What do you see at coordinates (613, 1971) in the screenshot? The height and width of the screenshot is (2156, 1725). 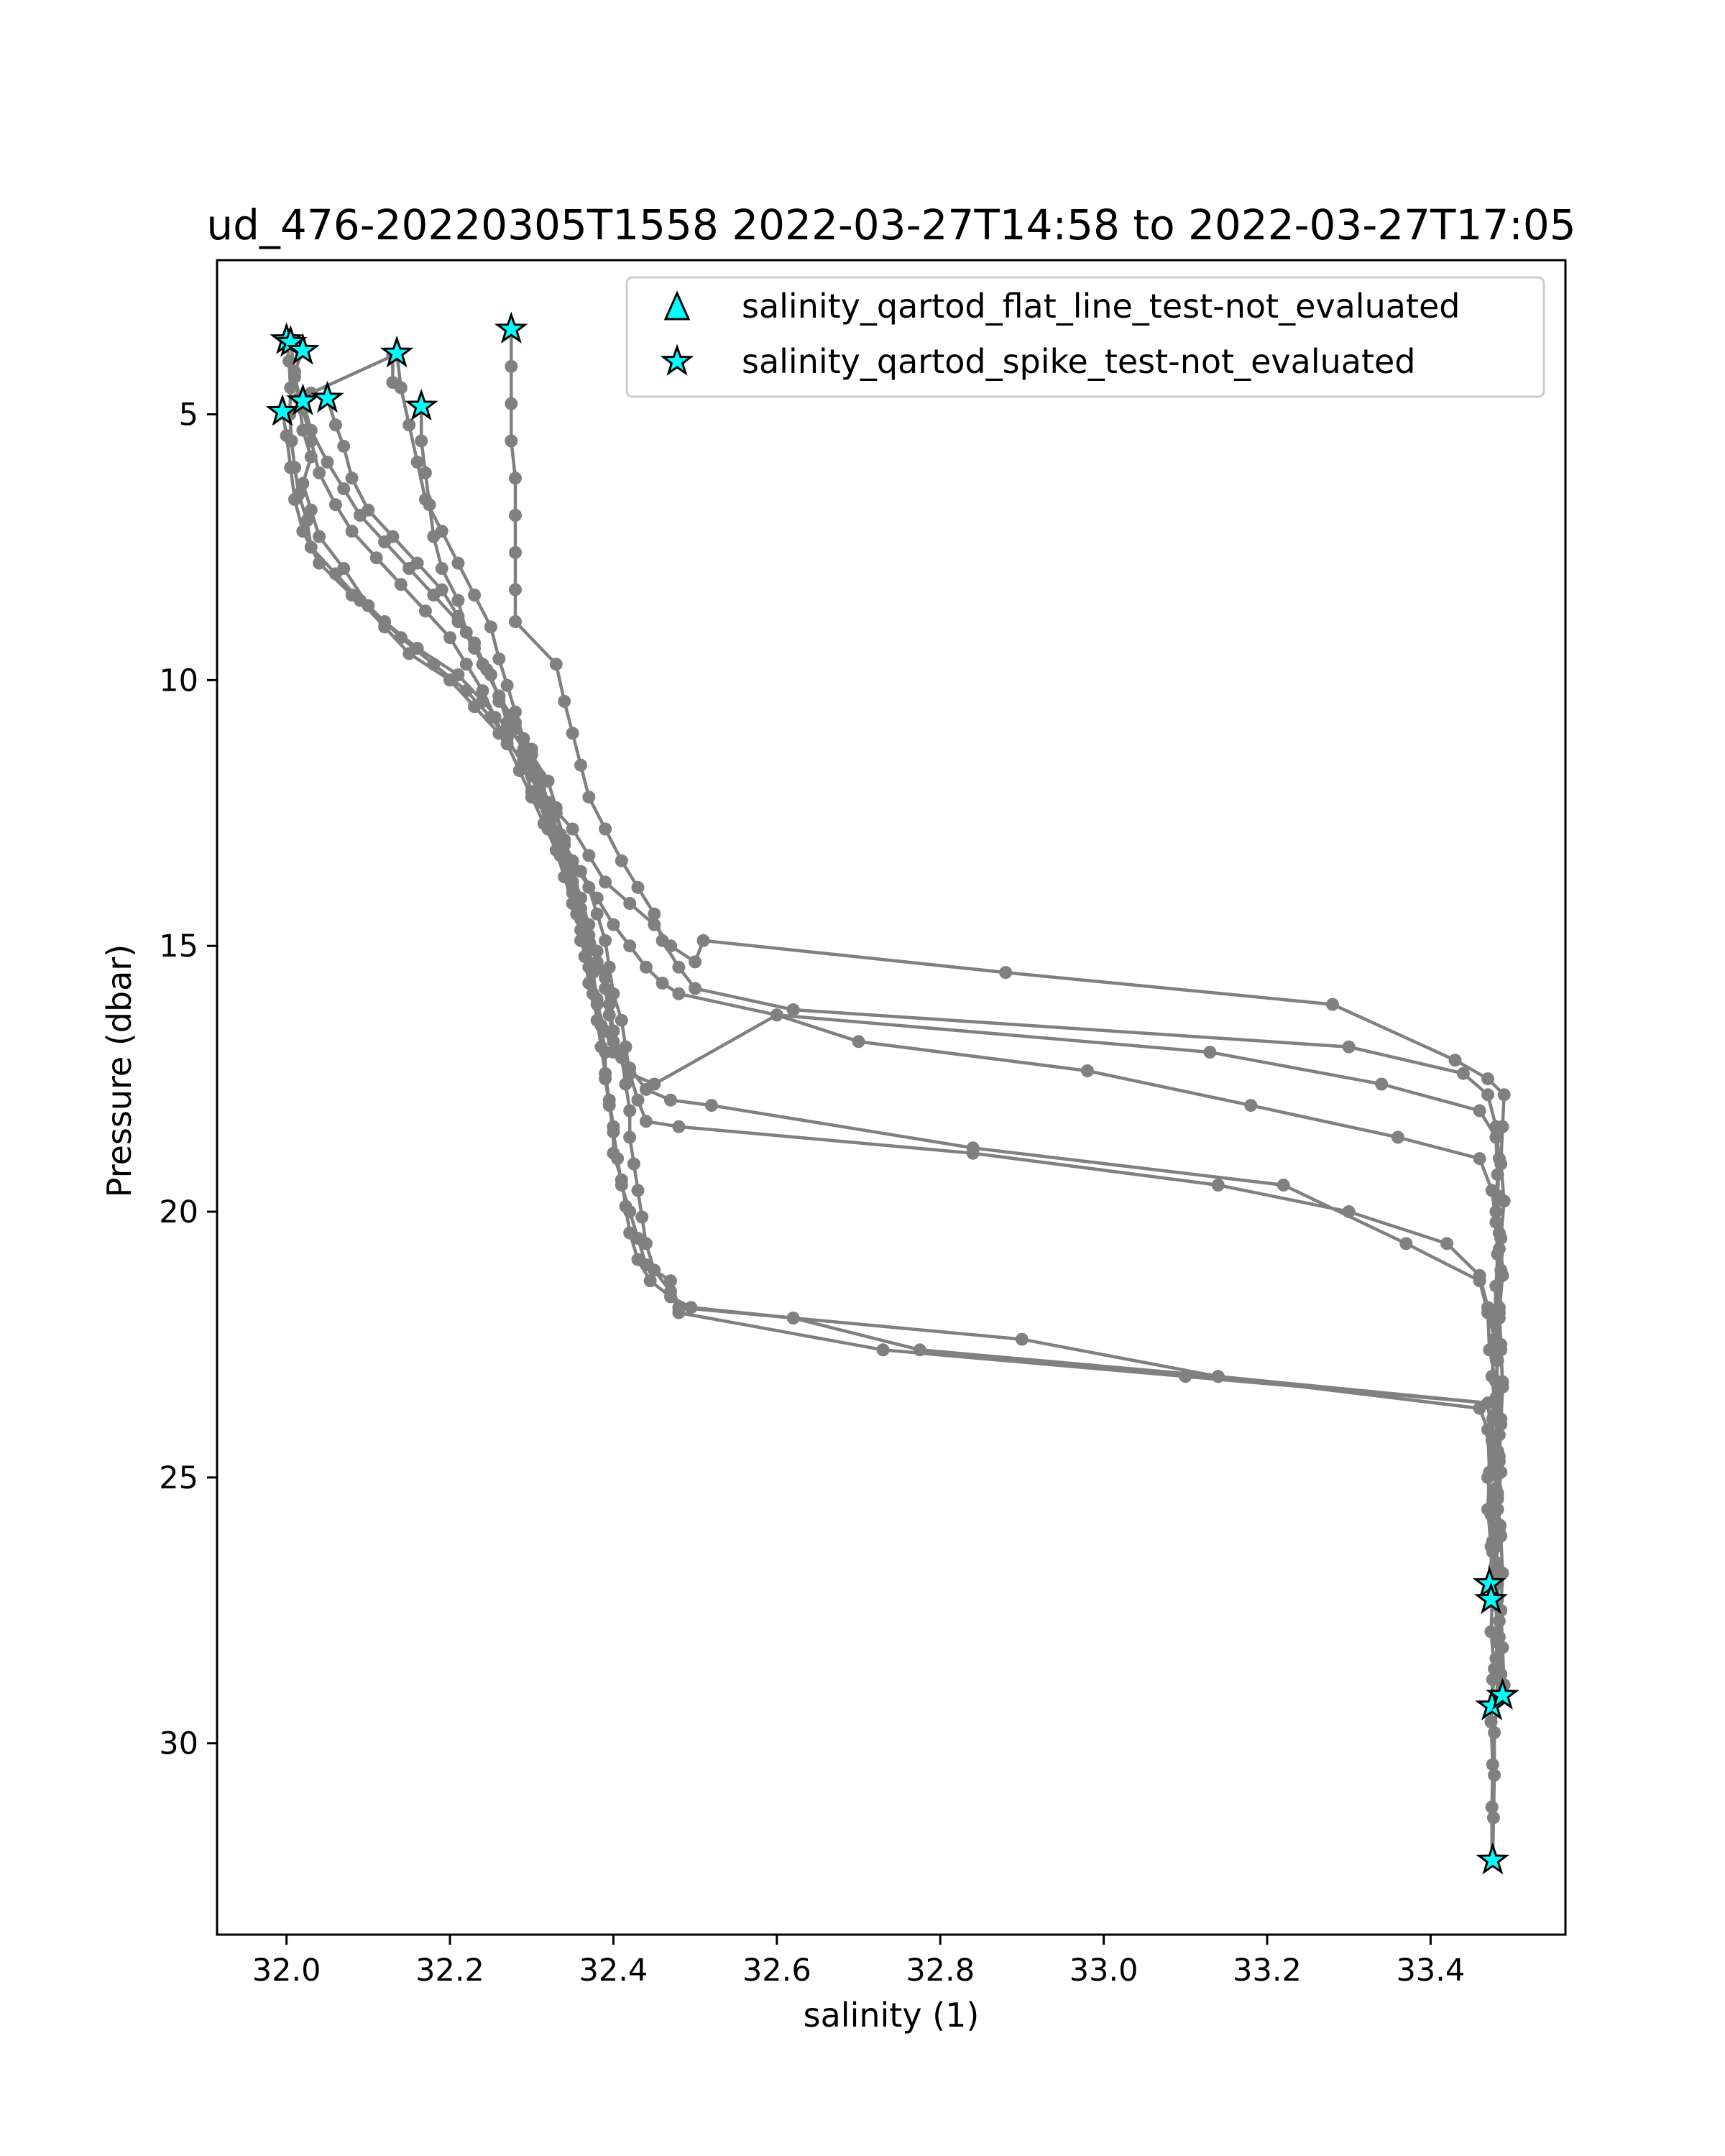 I see `x-tick-label: 32.4` at bounding box center [613, 1971].